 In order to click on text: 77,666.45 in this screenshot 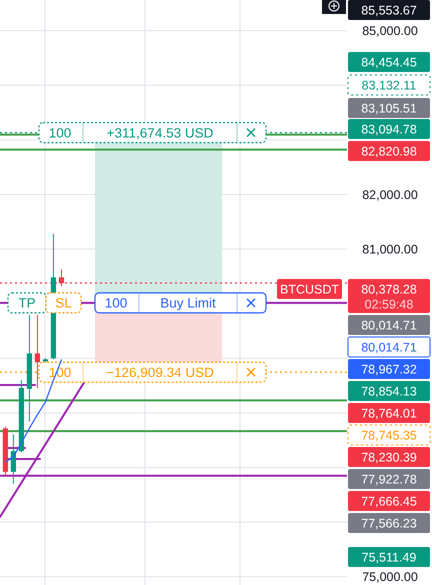, I will do `click(389, 501)`.